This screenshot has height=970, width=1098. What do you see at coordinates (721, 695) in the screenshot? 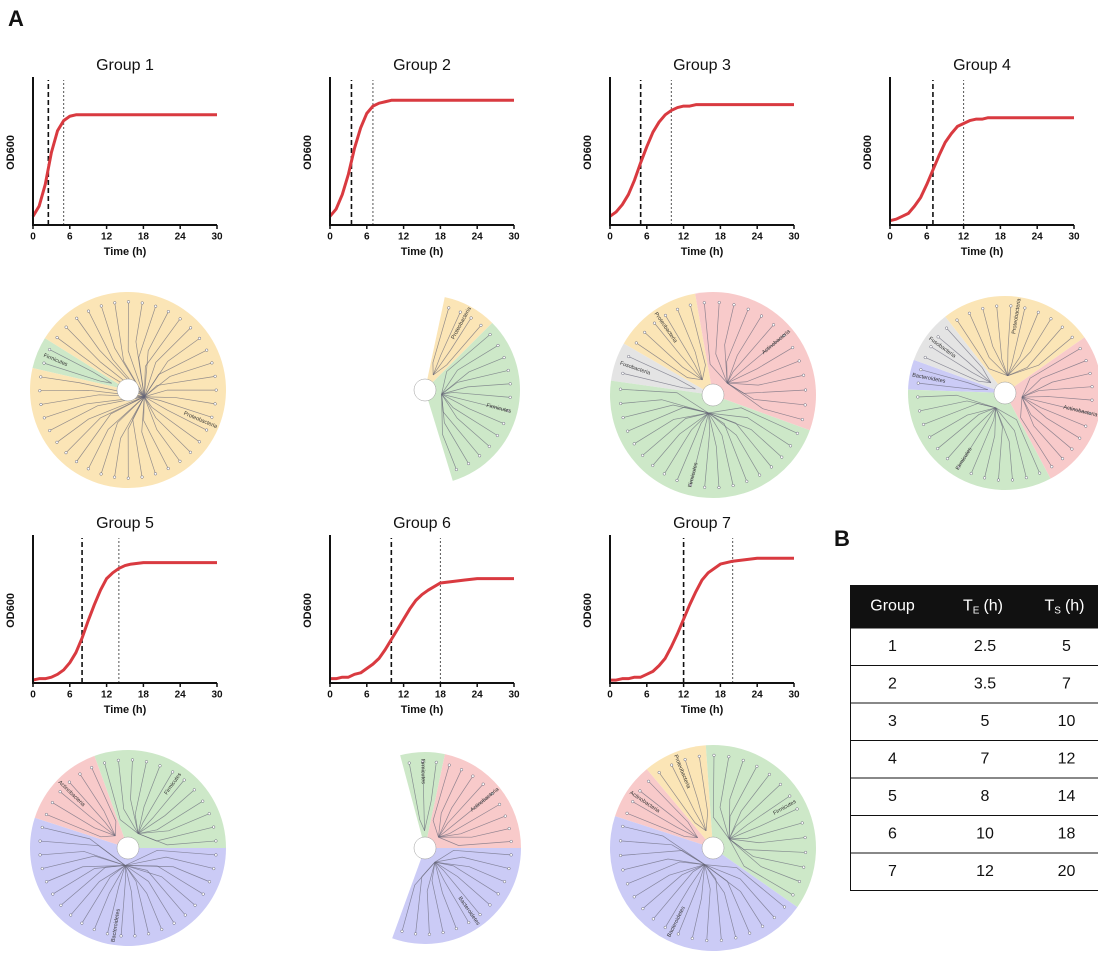
I see `x-tick-label: 18` at bounding box center [721, 695].